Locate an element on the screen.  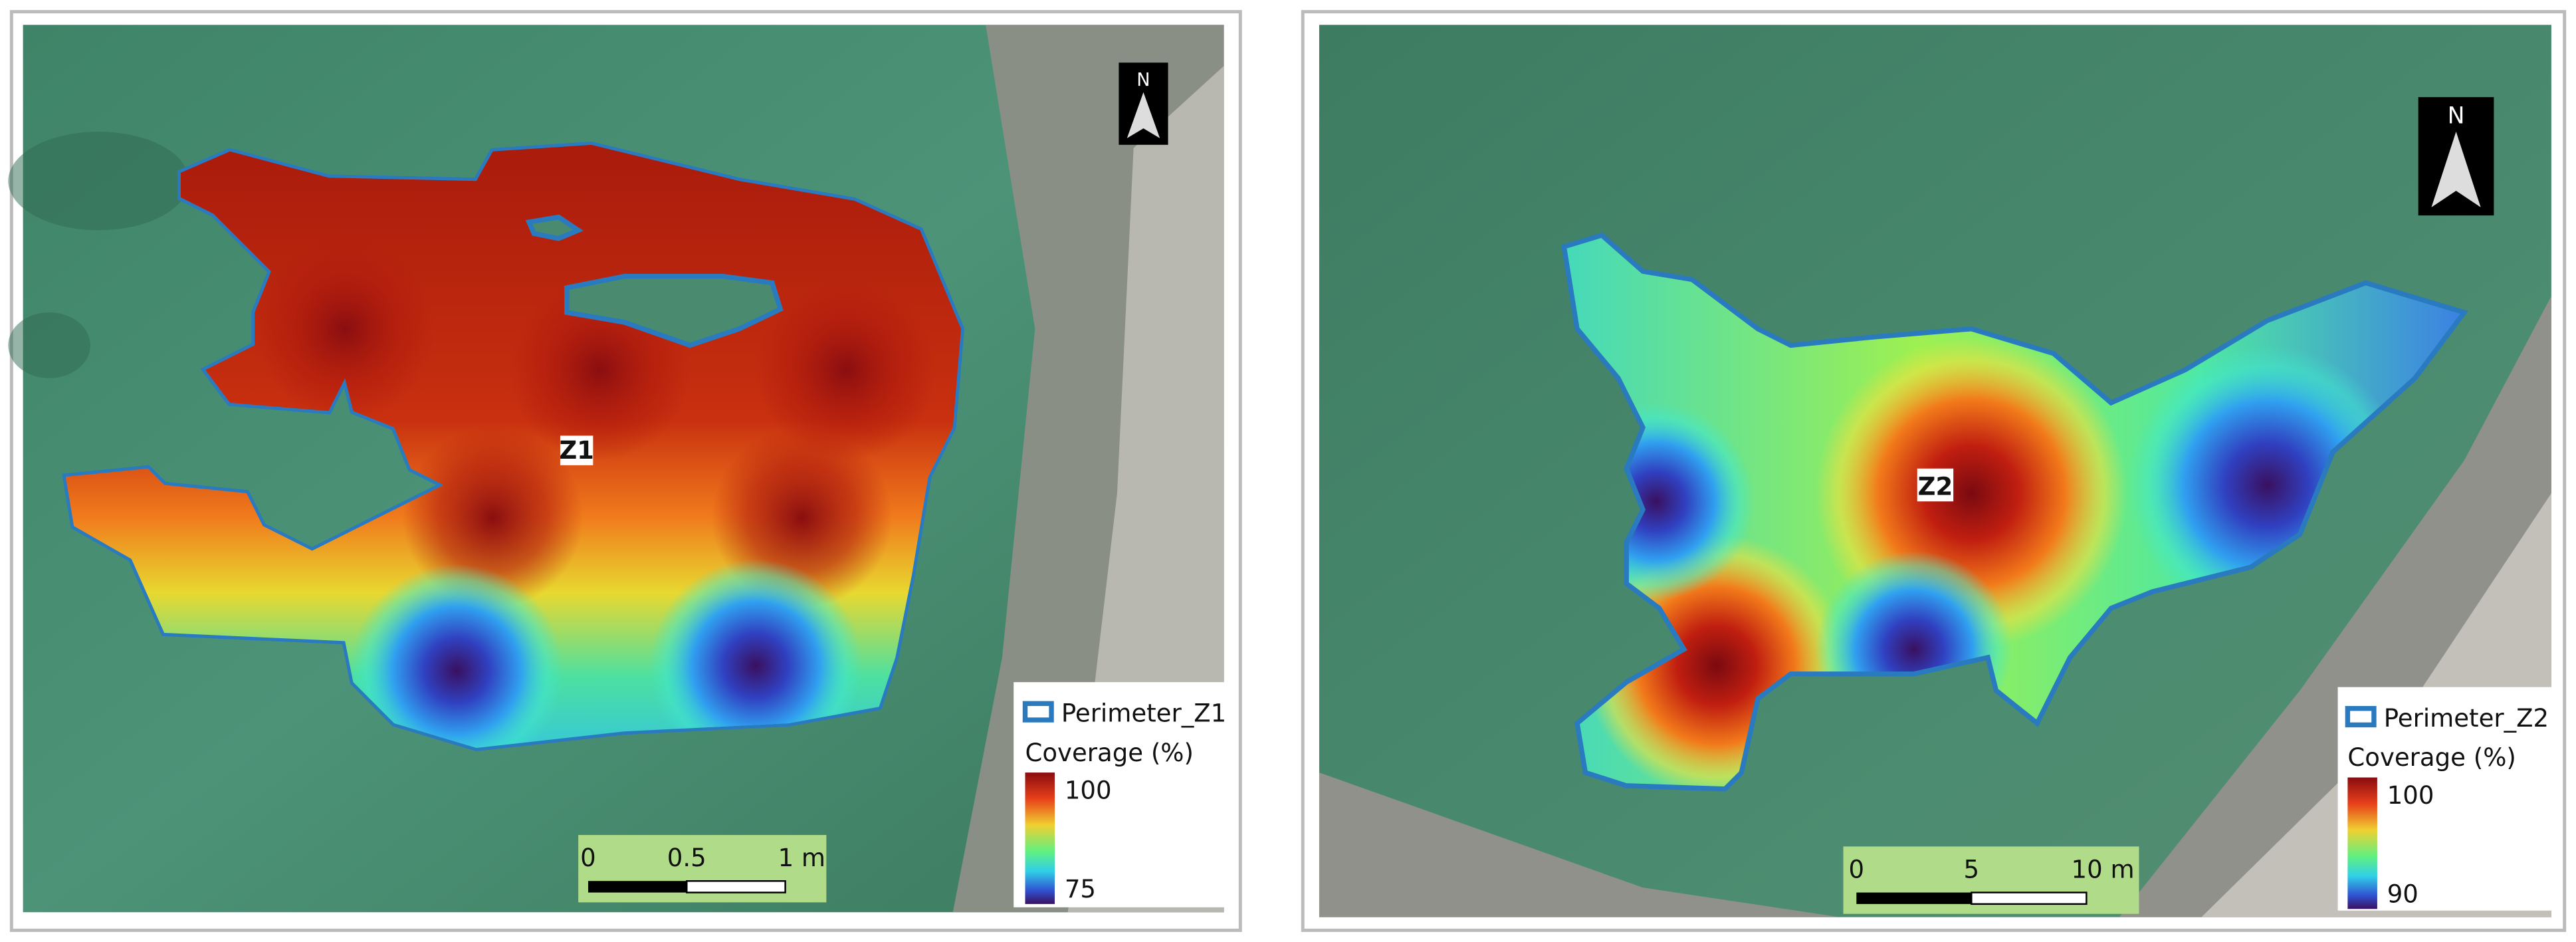
rocks is located at coordinates (1579, 845).